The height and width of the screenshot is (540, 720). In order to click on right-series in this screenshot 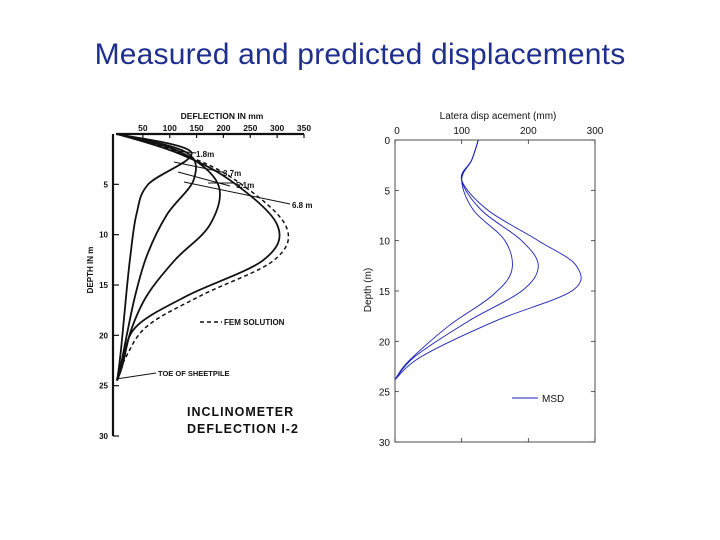, I will do `click(488, 259)`.